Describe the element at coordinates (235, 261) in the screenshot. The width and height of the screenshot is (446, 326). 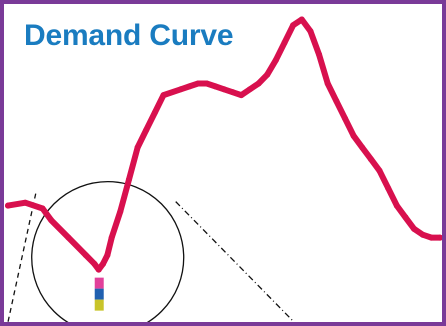
I see `guide-line-right` at that location.